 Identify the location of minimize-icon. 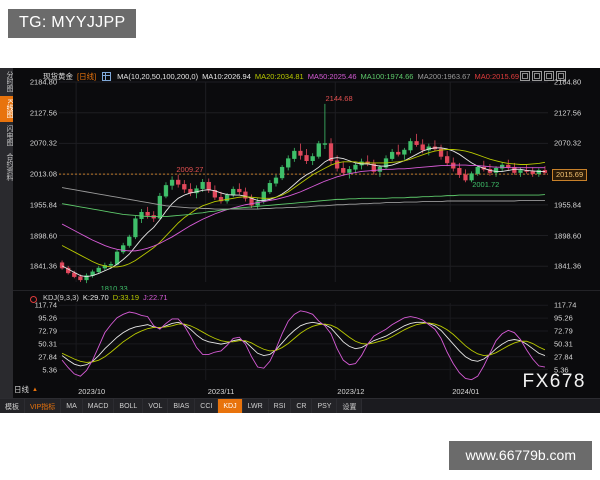
(537, 76).